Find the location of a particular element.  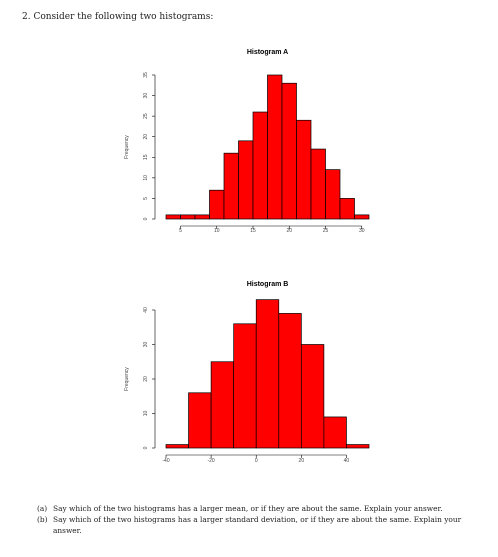

histogram-b-x-tick-label: 40 is located at coordinates (347, 461).